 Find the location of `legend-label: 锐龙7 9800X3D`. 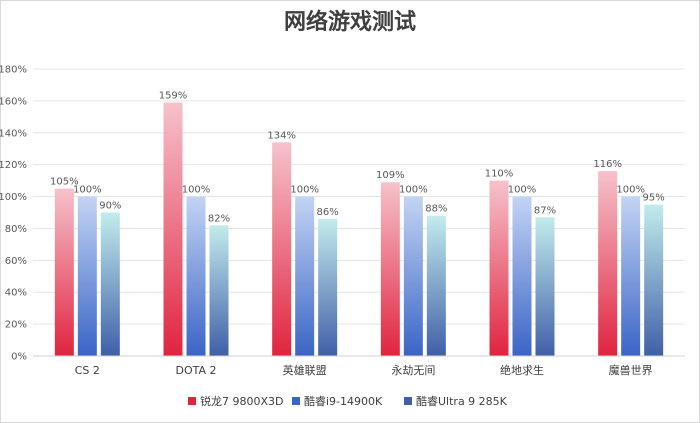

legend-label: 锐龙7 9800X3D is located at coordinates (242, 401).